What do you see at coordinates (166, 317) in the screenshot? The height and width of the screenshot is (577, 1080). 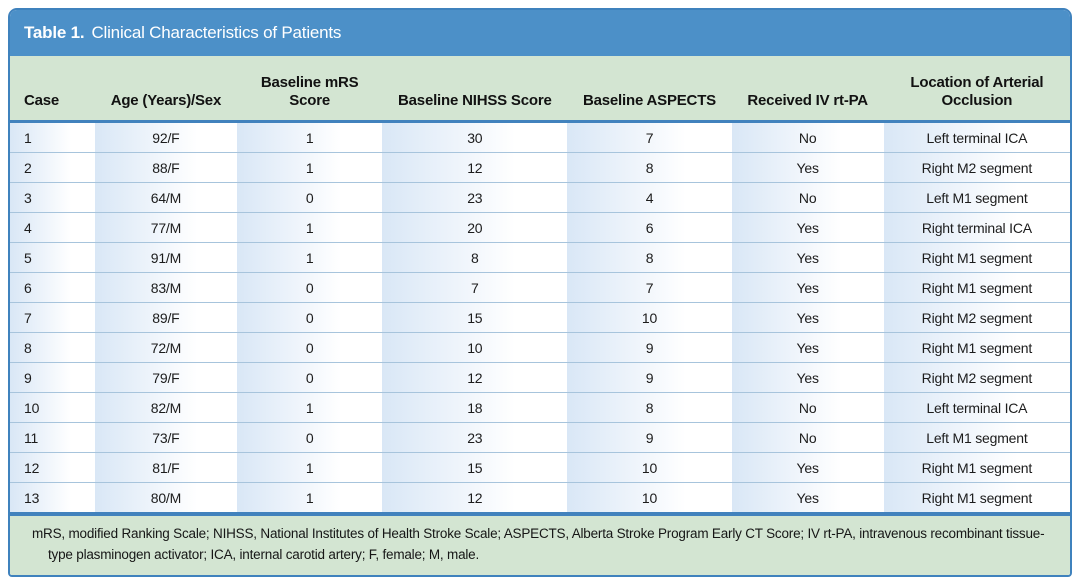 I see `table-cell: 89/F` at bounding box center [166, 317].